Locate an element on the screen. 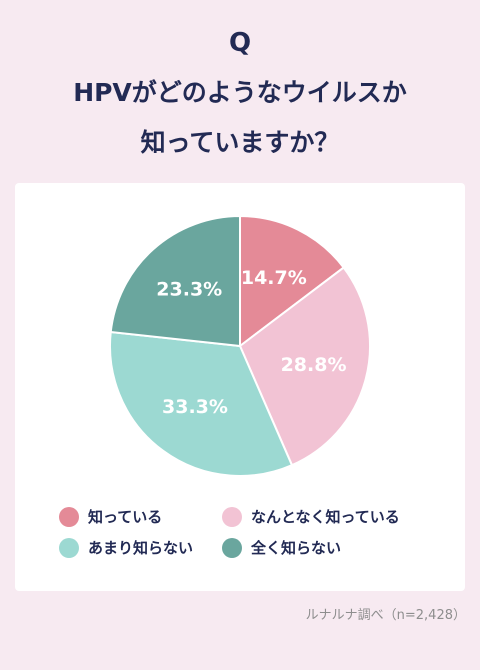  legend-item-barely-know: あまり知らない is located at coordinates (126, 547).